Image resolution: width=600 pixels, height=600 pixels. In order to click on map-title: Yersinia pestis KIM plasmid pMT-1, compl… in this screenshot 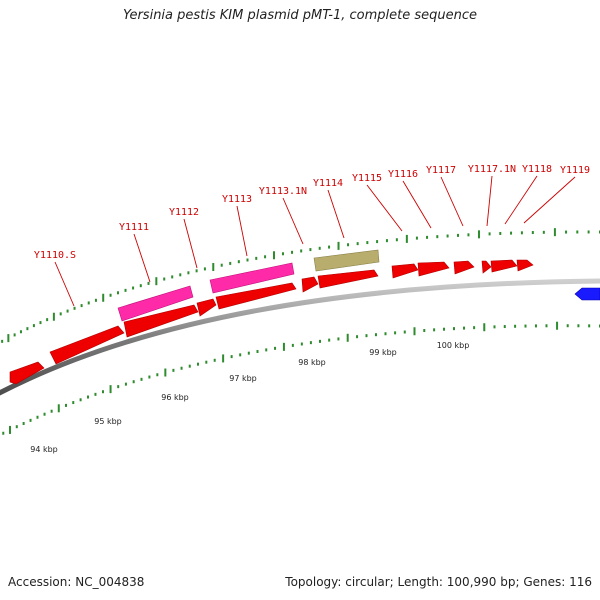, I will do `click(300, 15)`.